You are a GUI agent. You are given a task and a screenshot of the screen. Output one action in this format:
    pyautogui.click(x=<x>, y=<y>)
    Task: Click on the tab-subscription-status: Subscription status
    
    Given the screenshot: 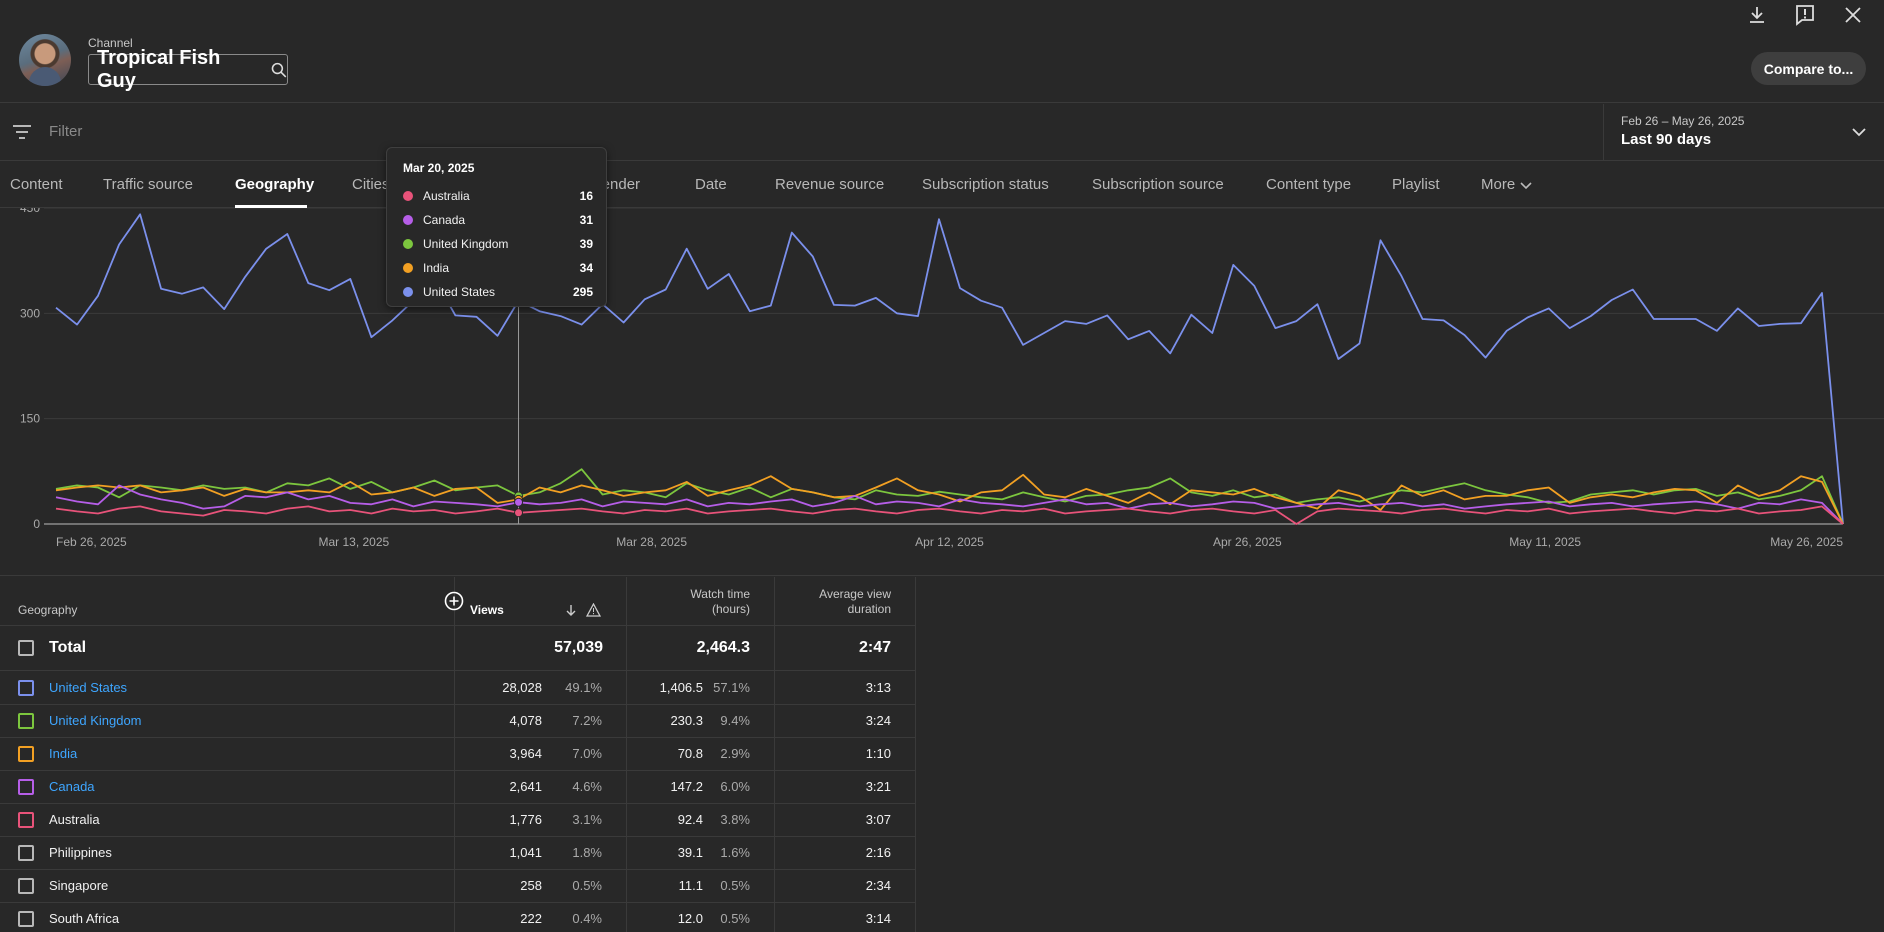 What is the action you would take?
    pyautogui.click(x=985, y=184)
    